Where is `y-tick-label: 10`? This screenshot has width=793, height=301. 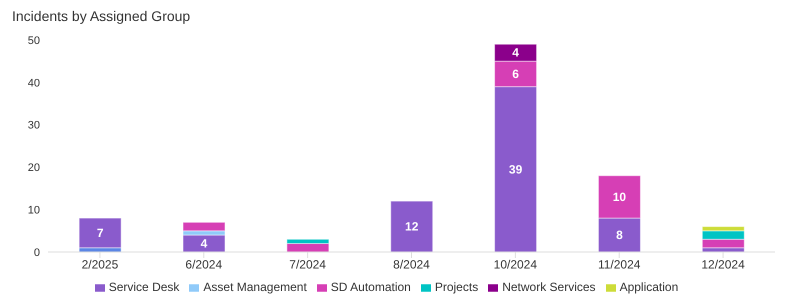 y-tick-label: 10 is located at coordinates (34, 210).